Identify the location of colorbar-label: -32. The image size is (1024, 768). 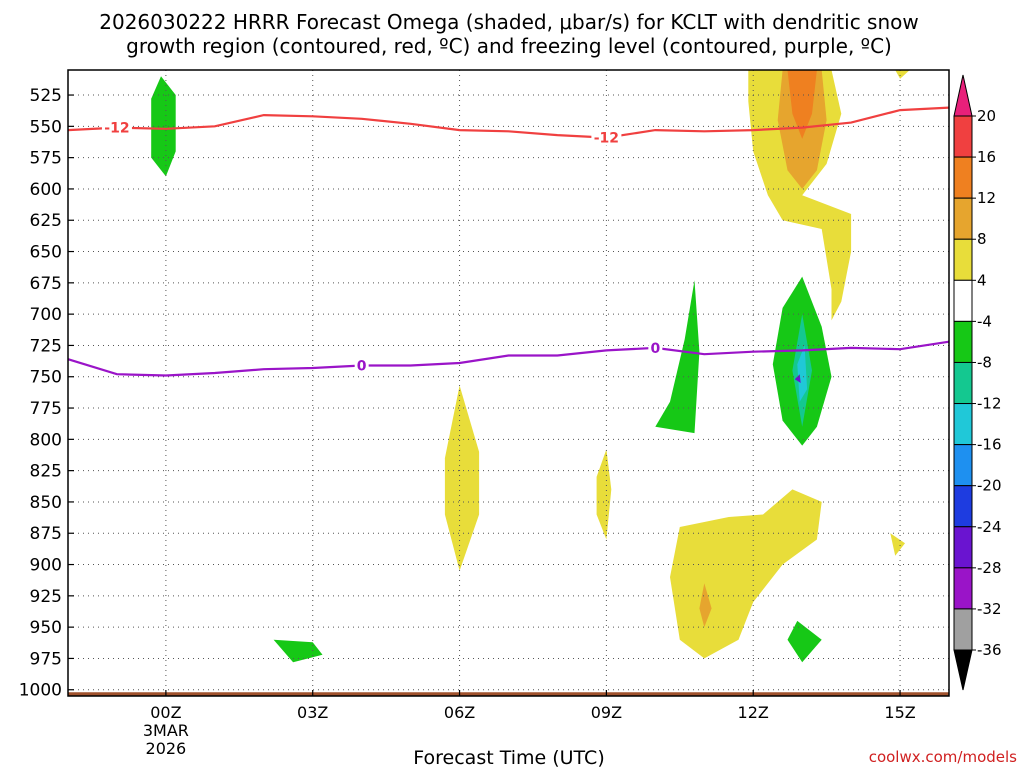
(989, 609).